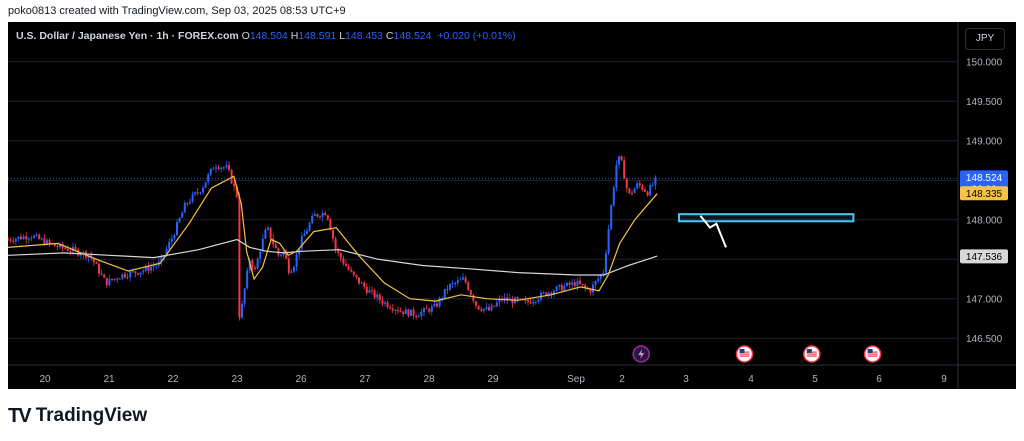  Describe the element at coordinates (476, 36) in the screenshot. I see `change-value: +0.020 (+0.01%)` at that location.